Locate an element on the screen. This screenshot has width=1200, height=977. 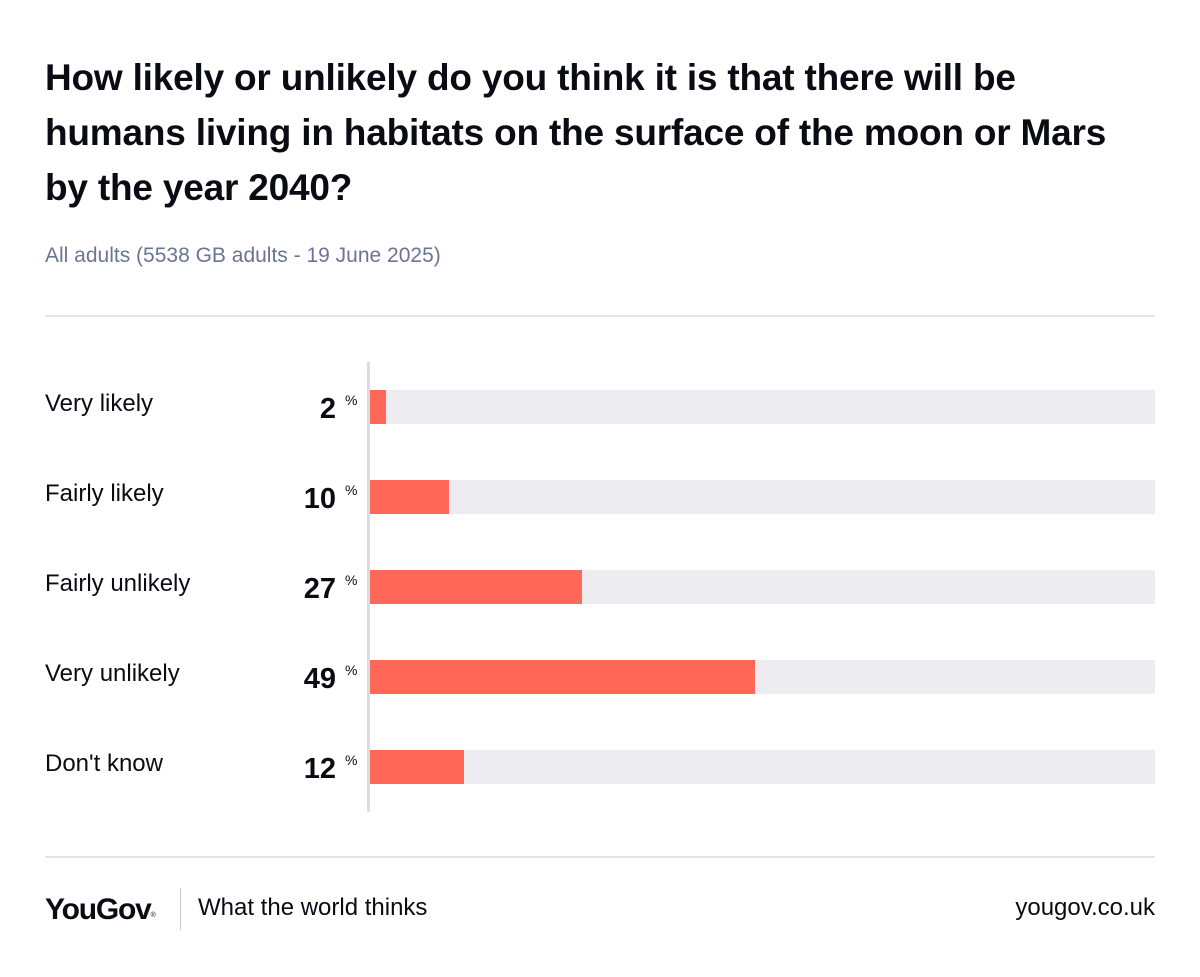
footer-url: yougov.co.uk is located at coordinates (1085, 907).